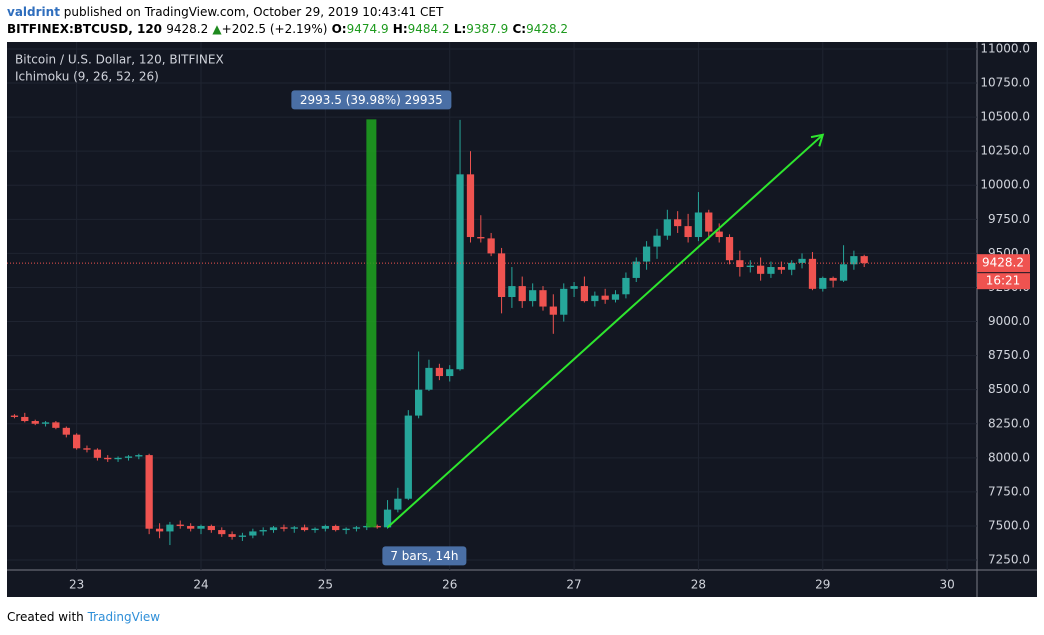  I want to click on x-tick-label: 30, so click(947, 585).